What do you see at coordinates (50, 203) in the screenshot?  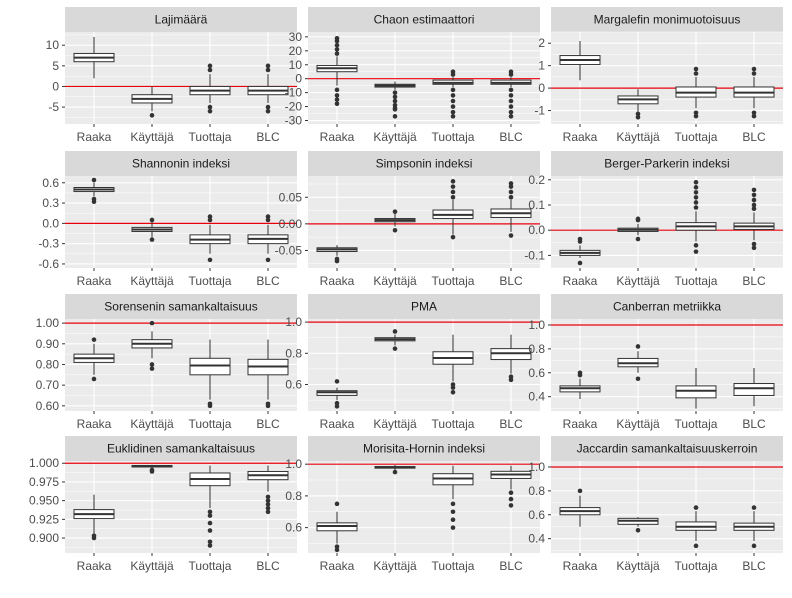 I see `y-tick-label: 0.3` at bounding box center [50, 203].